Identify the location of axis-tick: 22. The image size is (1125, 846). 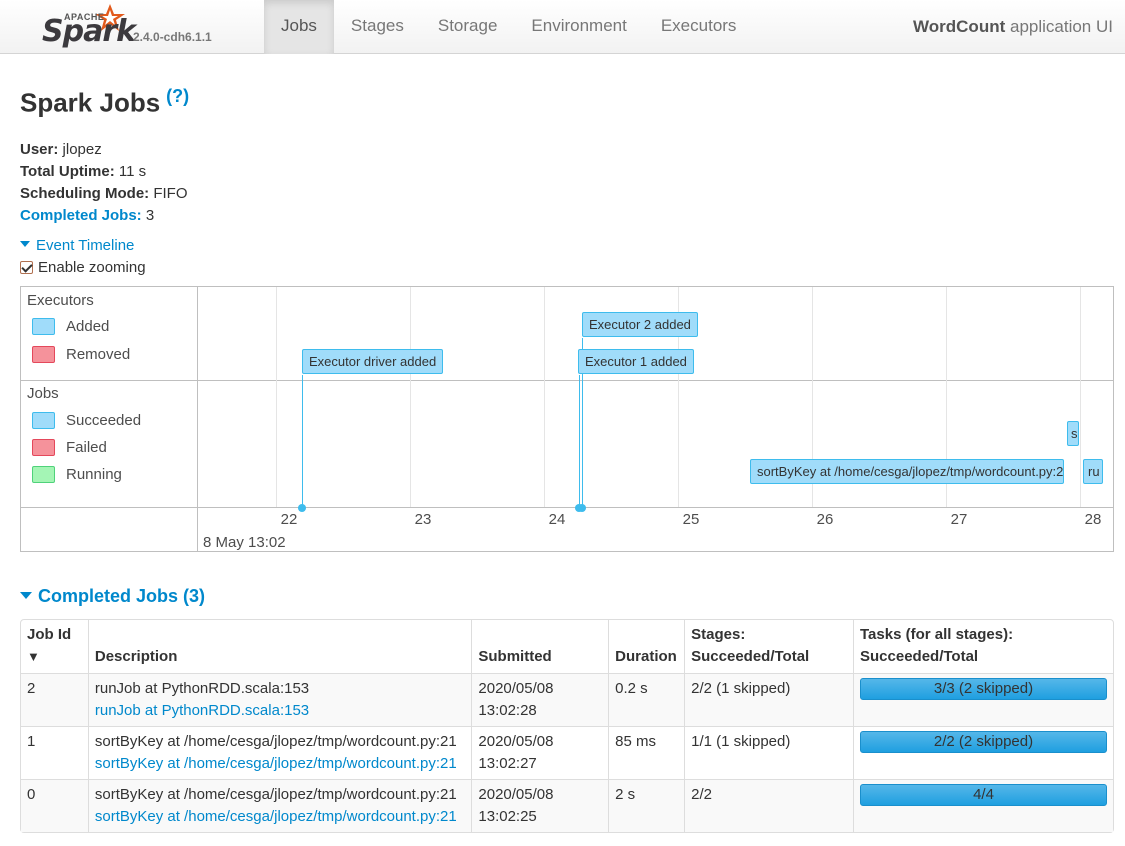
(289, 519).